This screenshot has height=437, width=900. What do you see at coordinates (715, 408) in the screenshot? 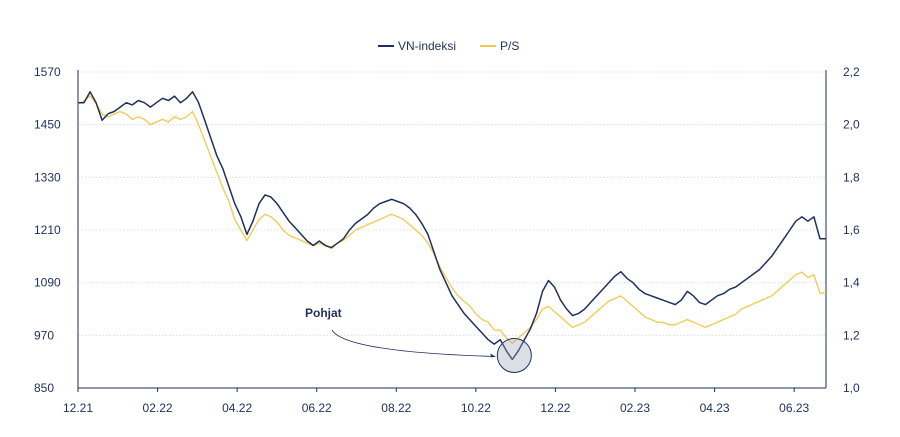
I see `x-tick-label: 04.23` at bounding box center [715, 408].